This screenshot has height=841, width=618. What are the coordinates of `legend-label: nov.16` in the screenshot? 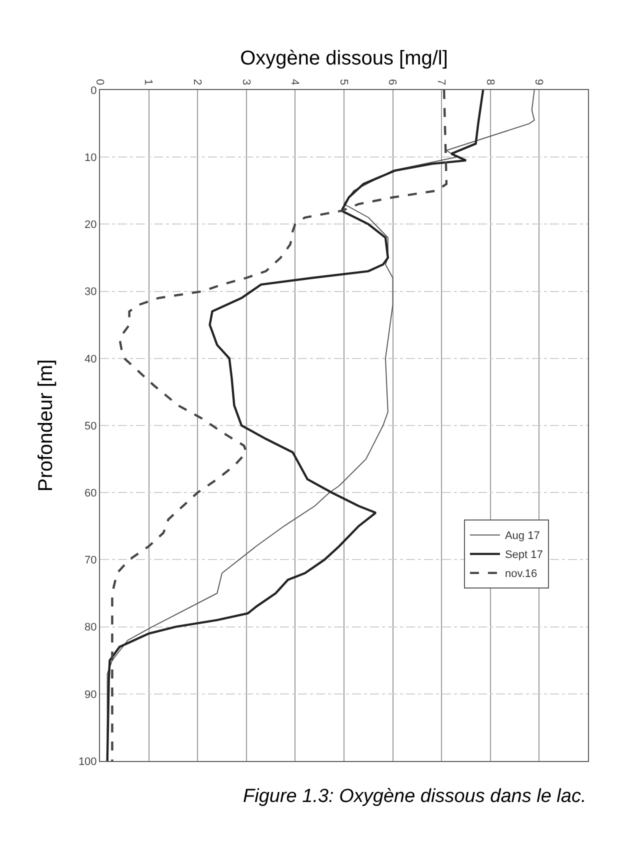 It's located at (521, 574).